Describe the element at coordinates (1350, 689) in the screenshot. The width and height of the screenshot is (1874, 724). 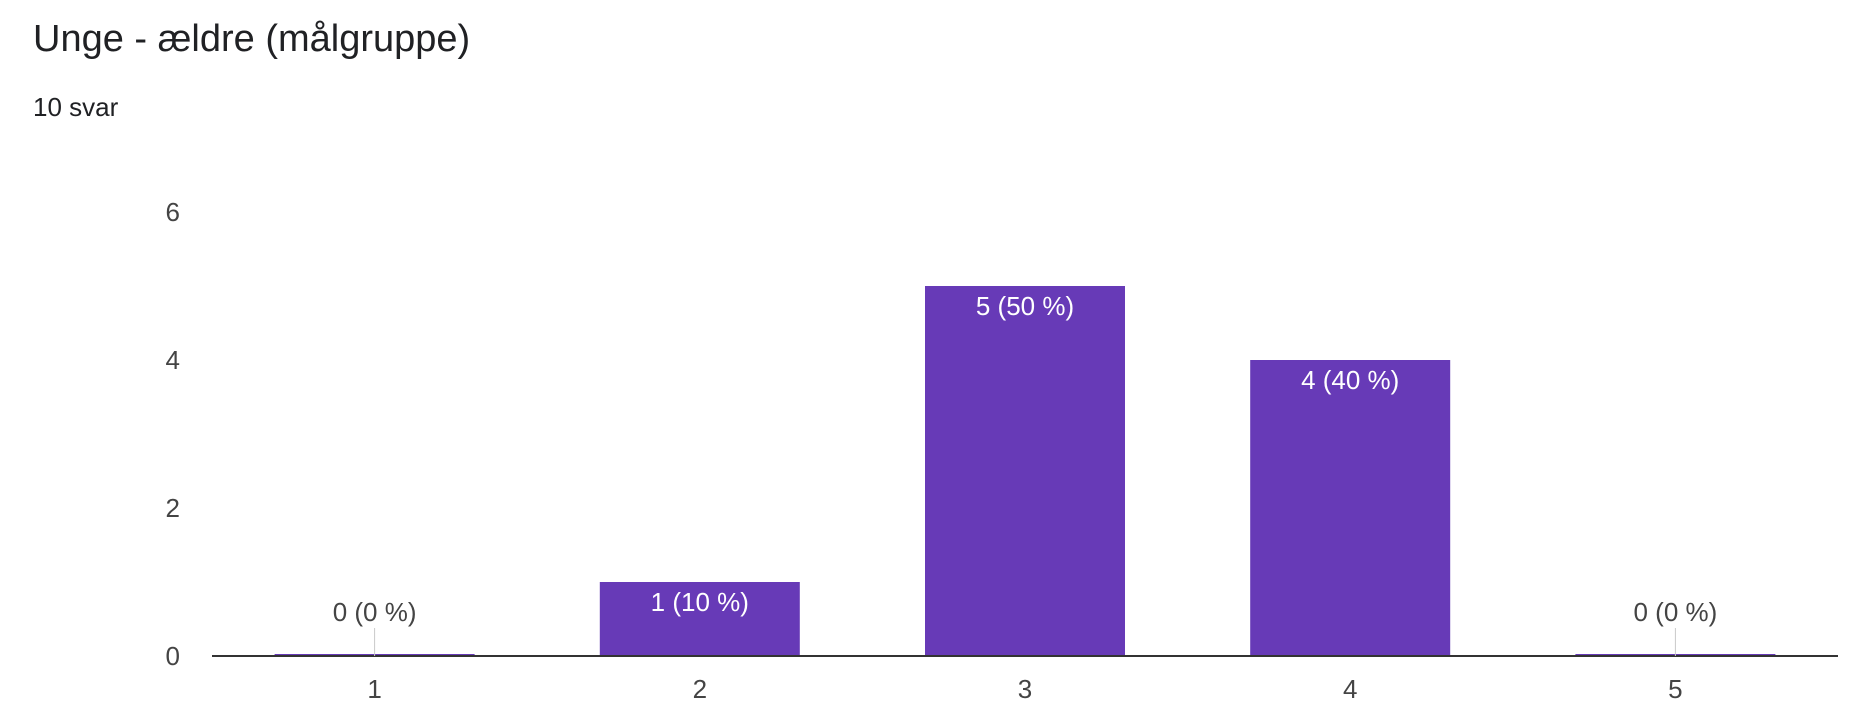
I see `x-tick-label: 4` at that location.